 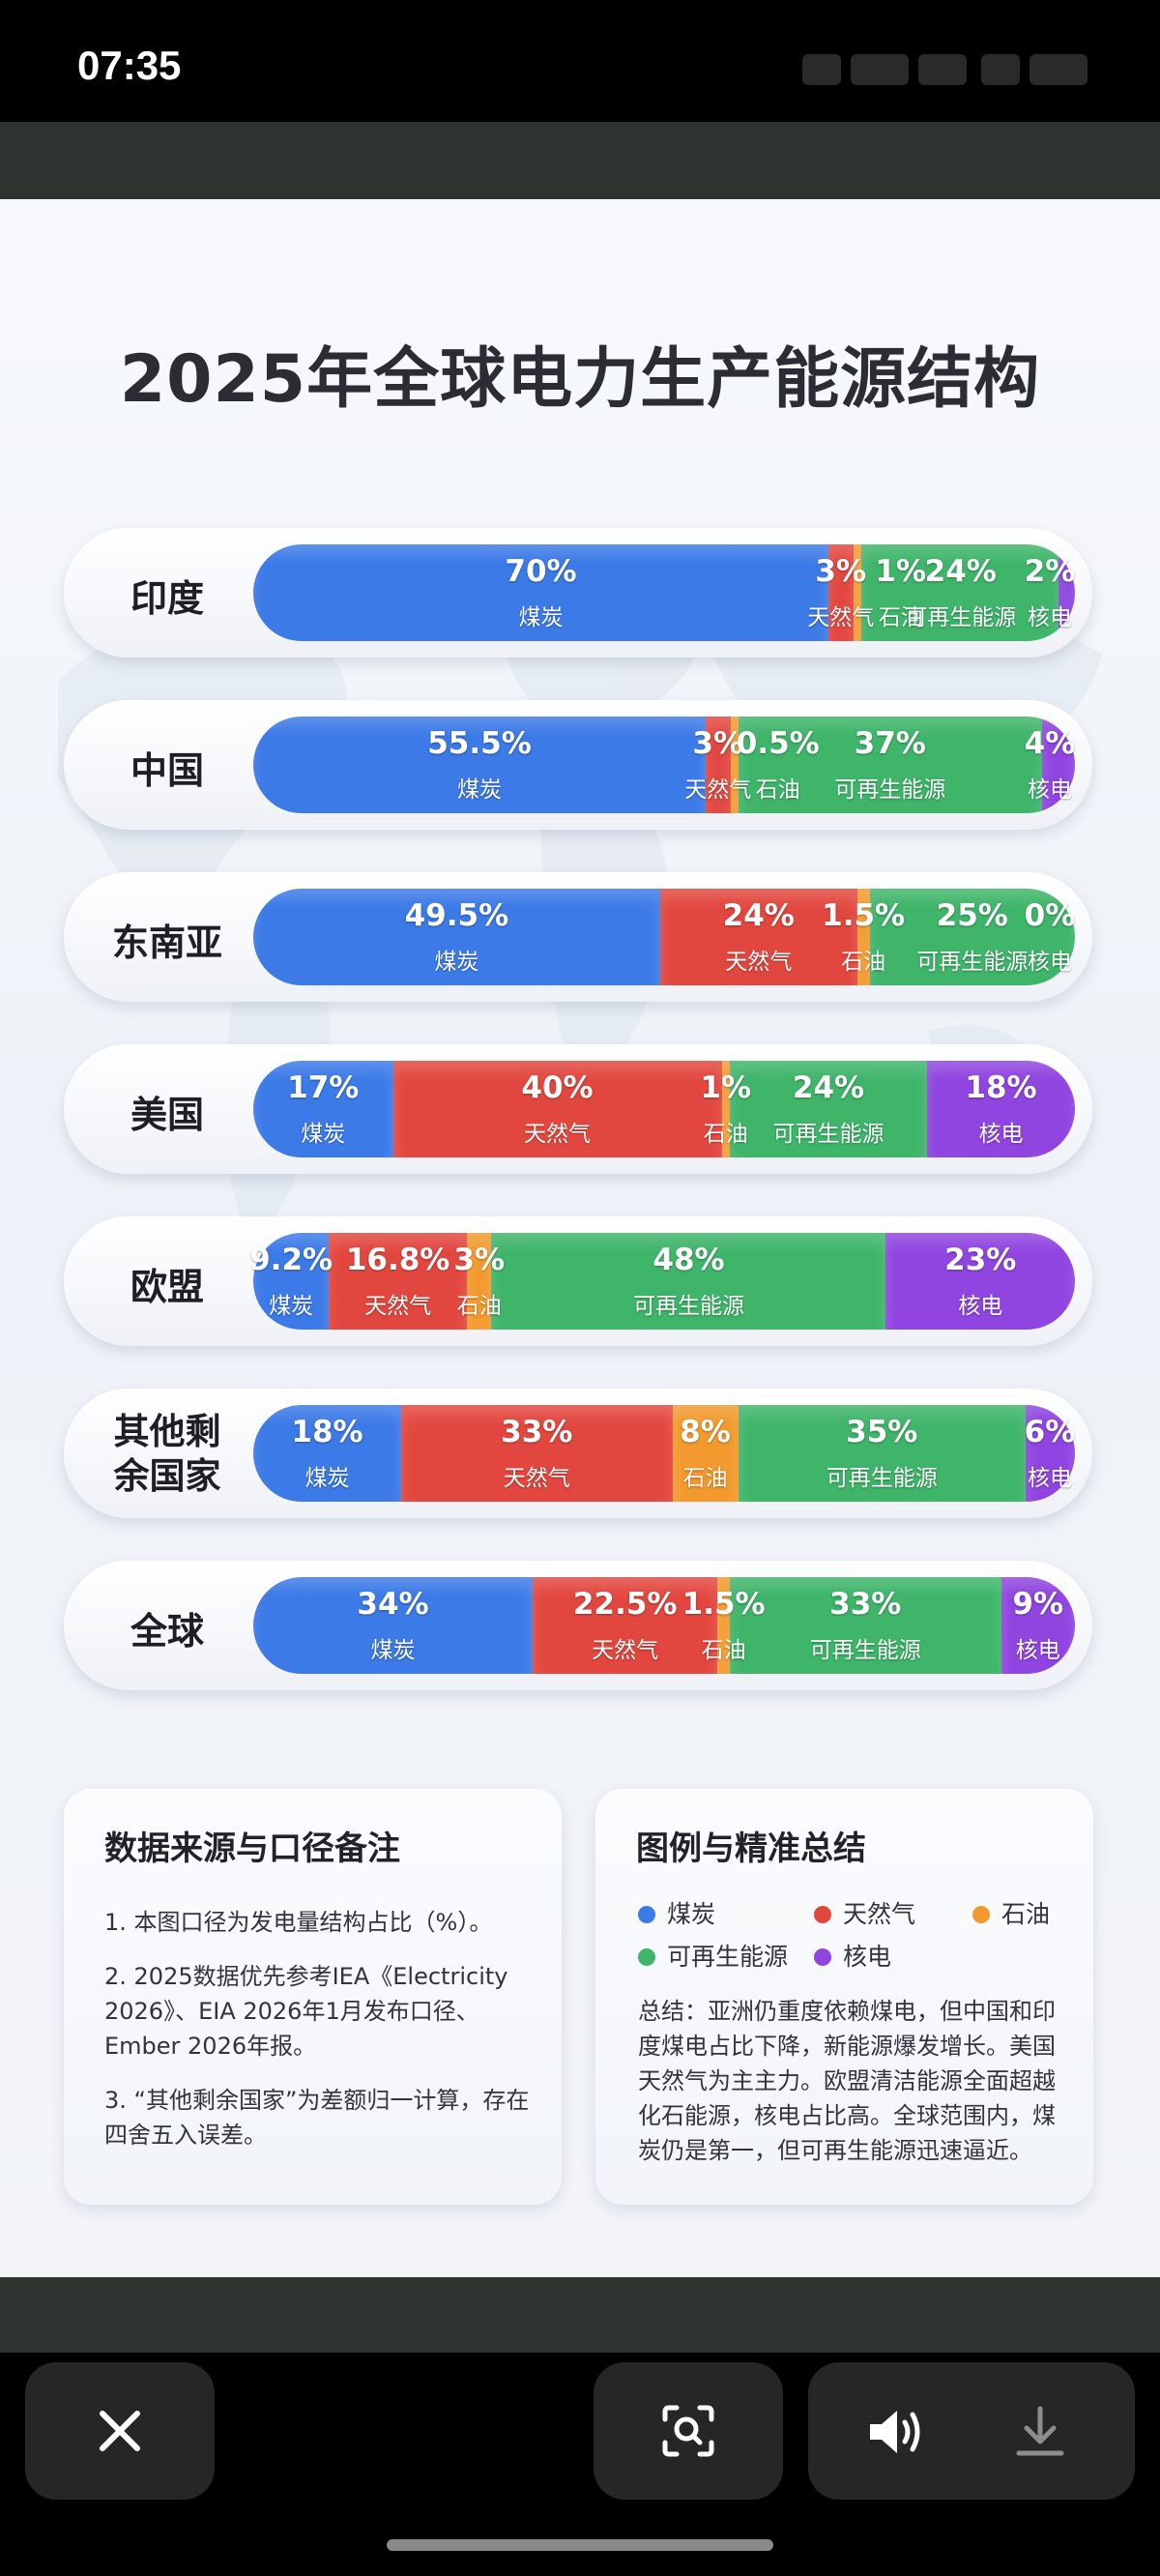 I want to click on row-label: 美国, so click(x=167, y=1111).